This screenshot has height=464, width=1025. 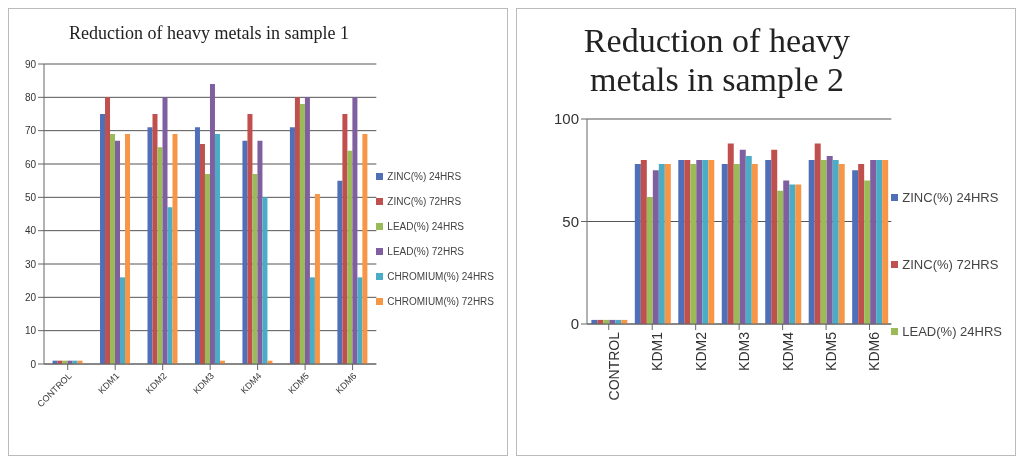 What do you see at coordinates (831, 351) in the screenshot?
I see `x-tick-label: KDM5` at bounding box center [831, 351].